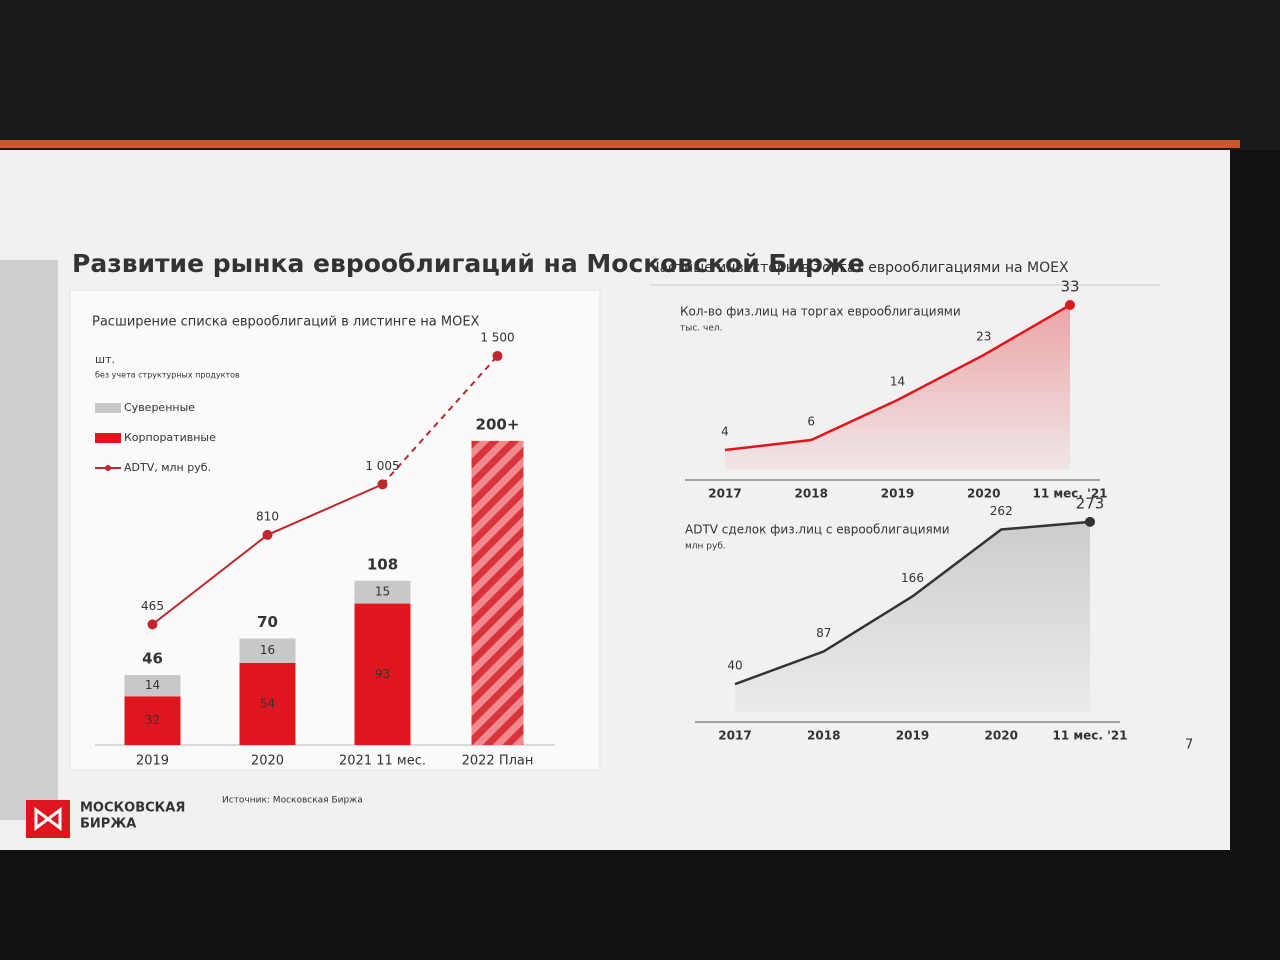  I want to click on side-panel, so click(29, 540).